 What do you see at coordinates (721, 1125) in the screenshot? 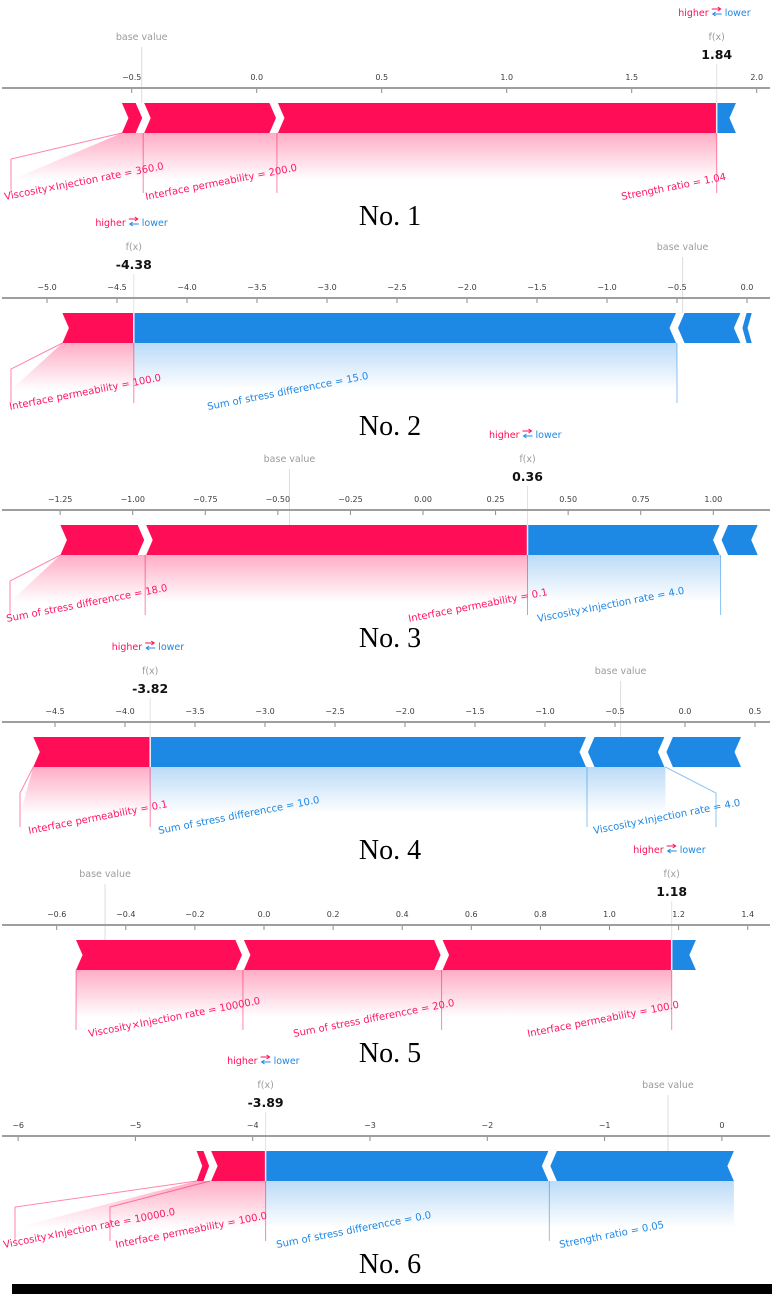
I see `tick-label: 0` at bounding box center [721, 1125].